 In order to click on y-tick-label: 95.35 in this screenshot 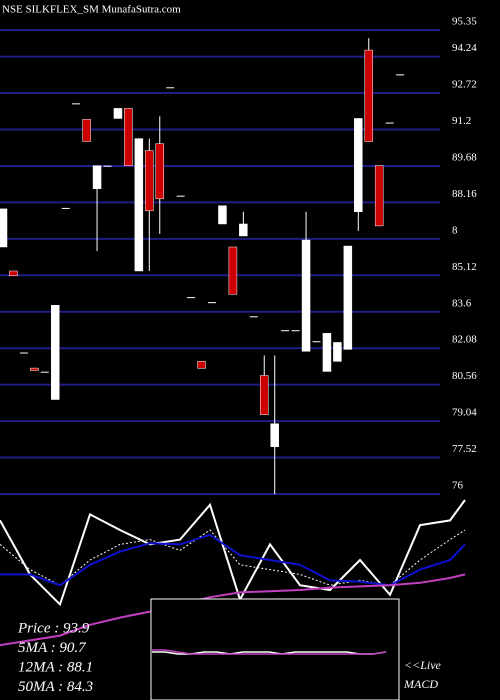, I will do `click(464, 22)`.